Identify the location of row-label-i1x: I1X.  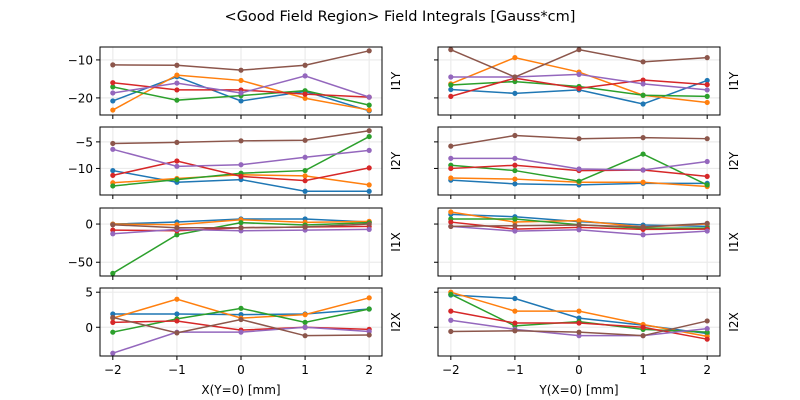
(734, 241).